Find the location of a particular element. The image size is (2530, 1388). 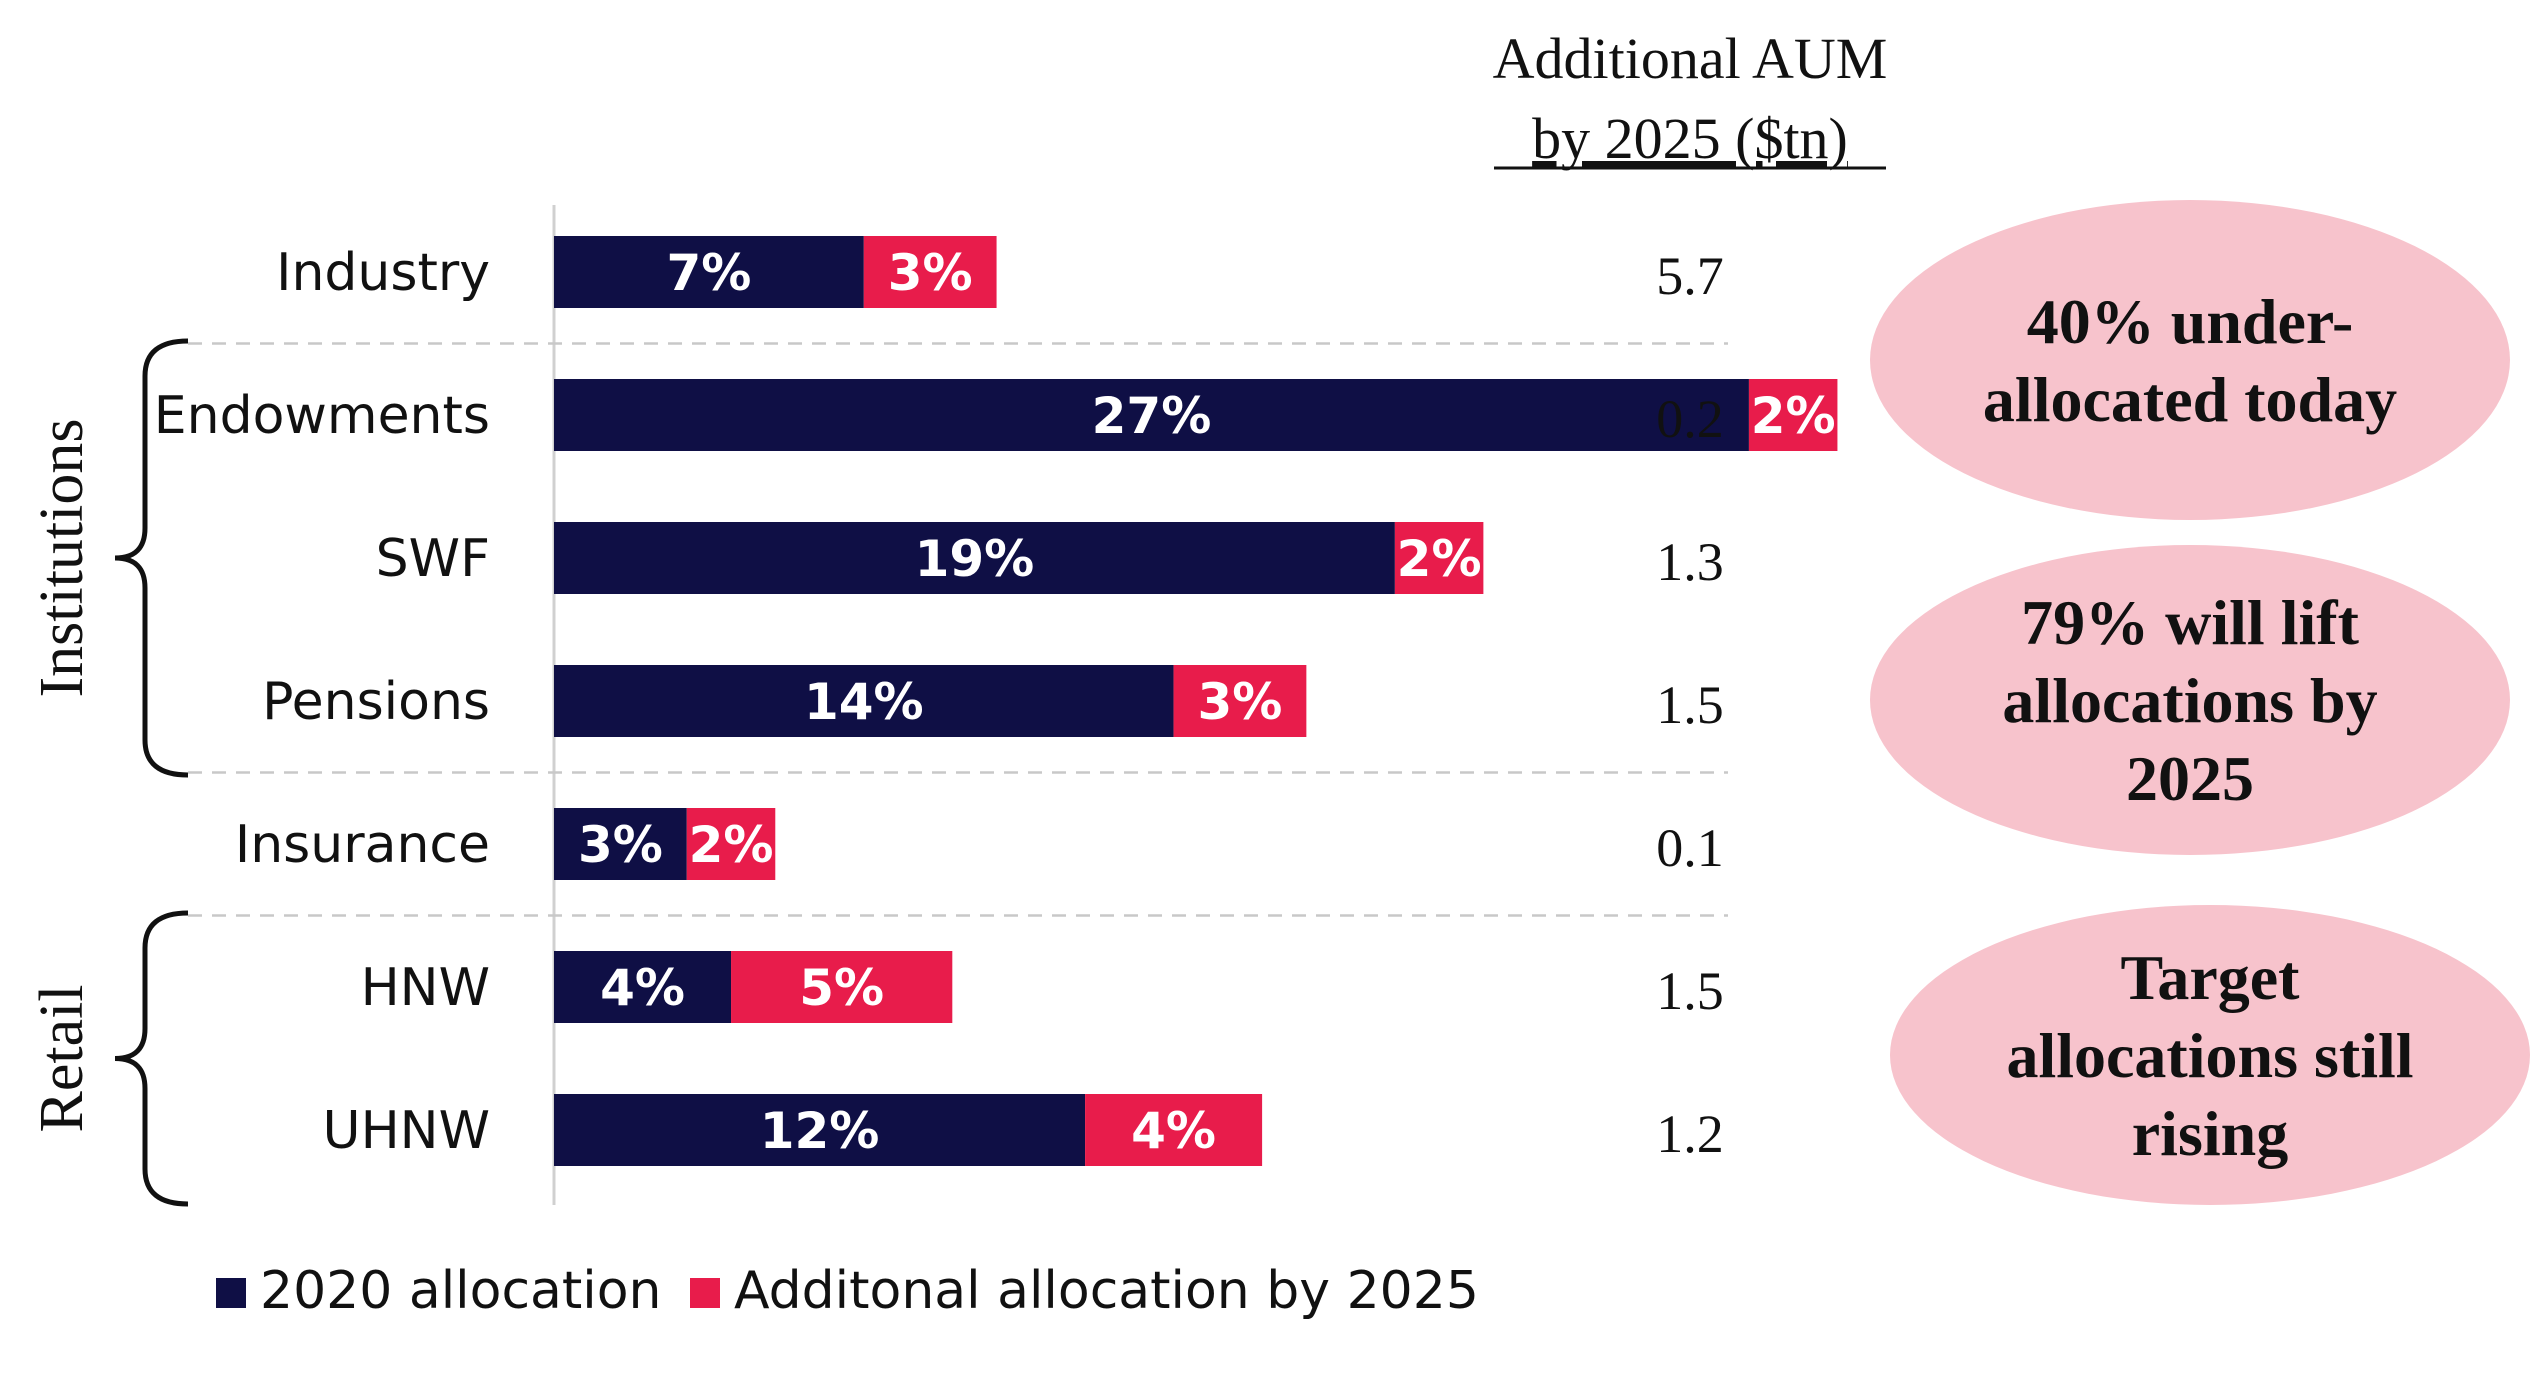

category-label: Insurance is located at coordinates (362, 845).